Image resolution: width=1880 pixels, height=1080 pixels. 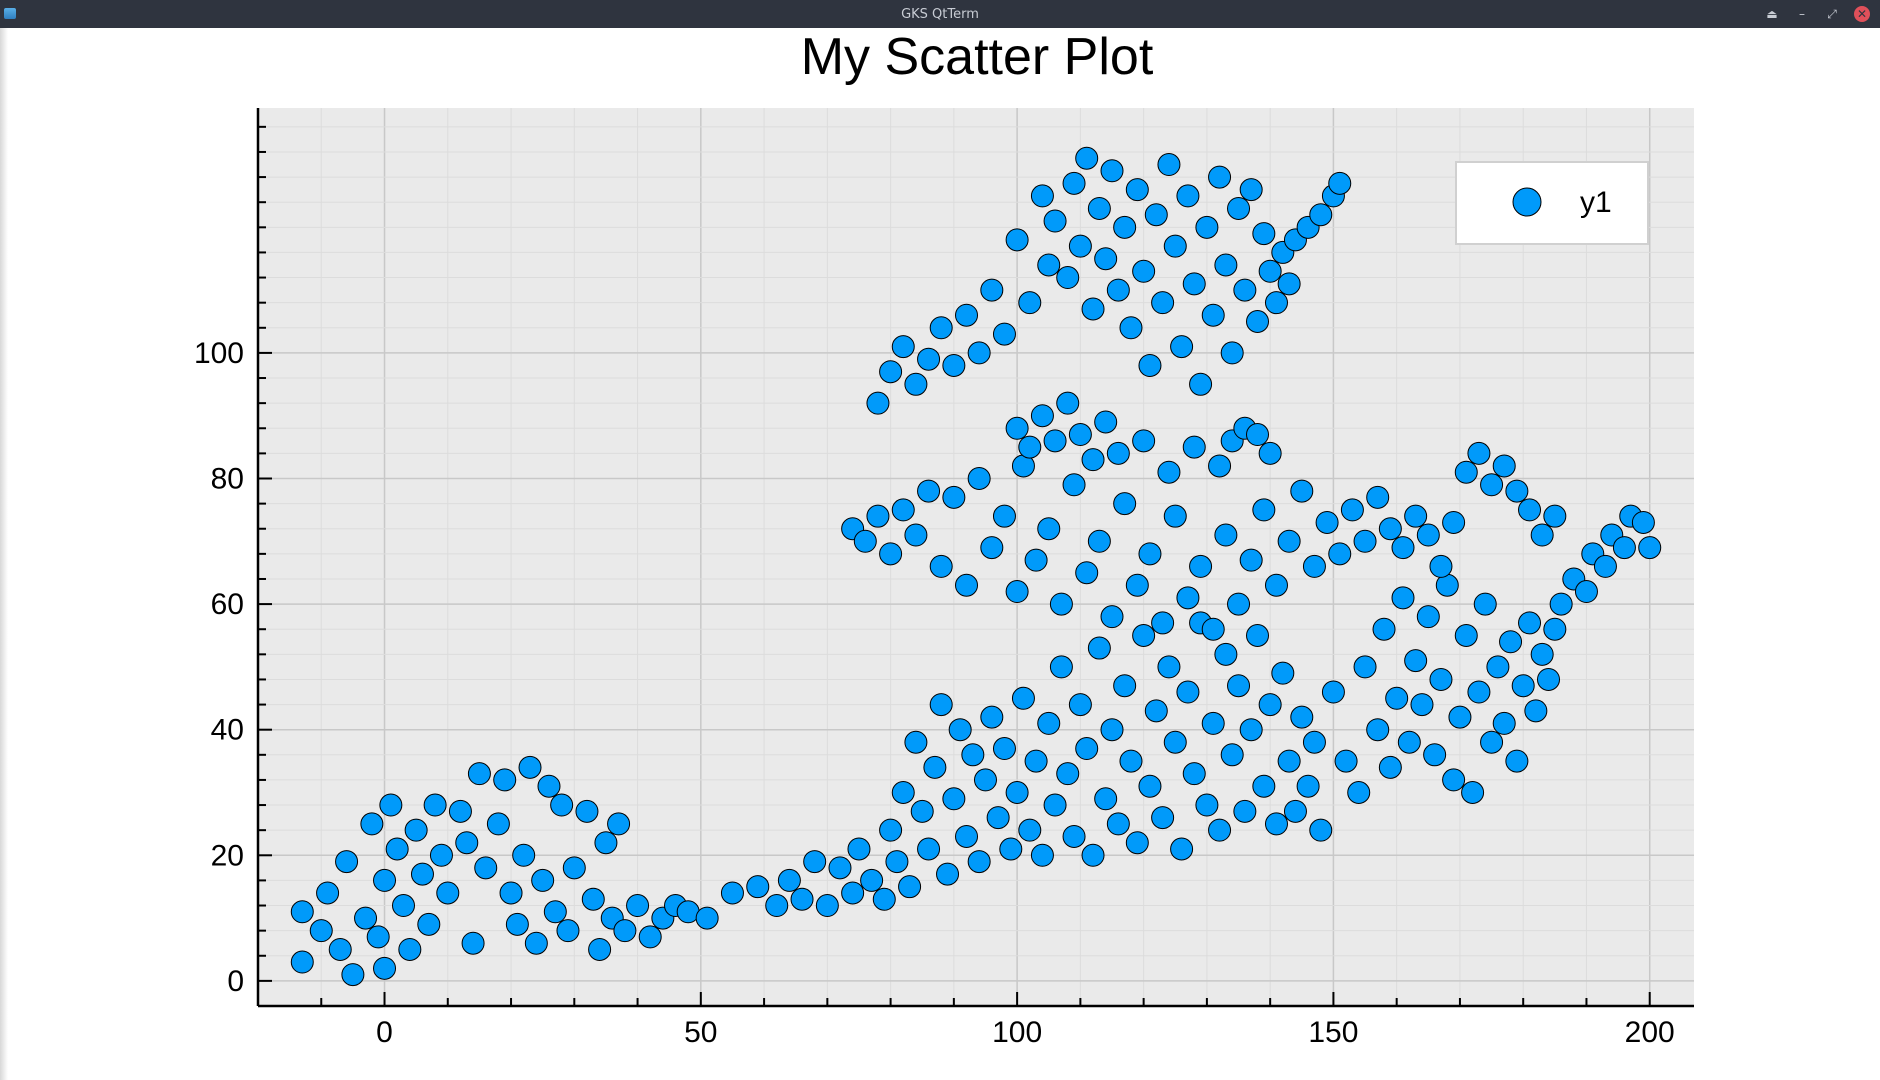 What do you see at coordinates (227, 604) in the screenshot?
I see `y-tick-label: 60` at bounding box center [227, 604].